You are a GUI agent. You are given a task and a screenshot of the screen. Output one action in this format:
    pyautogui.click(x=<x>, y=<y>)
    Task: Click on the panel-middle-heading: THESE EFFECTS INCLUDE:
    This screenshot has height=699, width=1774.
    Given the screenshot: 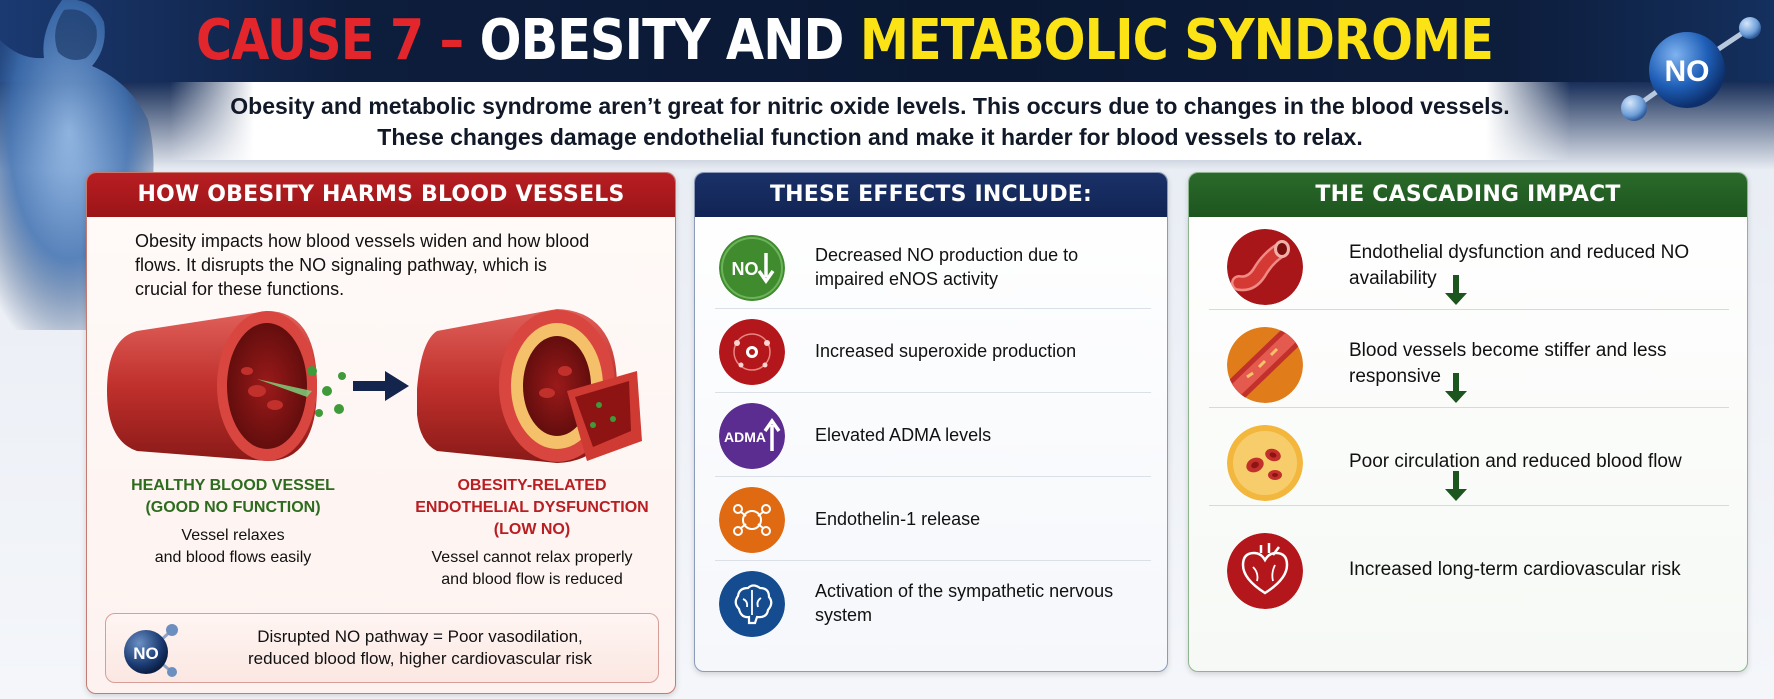 What is the action you would take?
    pyautogui.click(x=931, y=195)
    